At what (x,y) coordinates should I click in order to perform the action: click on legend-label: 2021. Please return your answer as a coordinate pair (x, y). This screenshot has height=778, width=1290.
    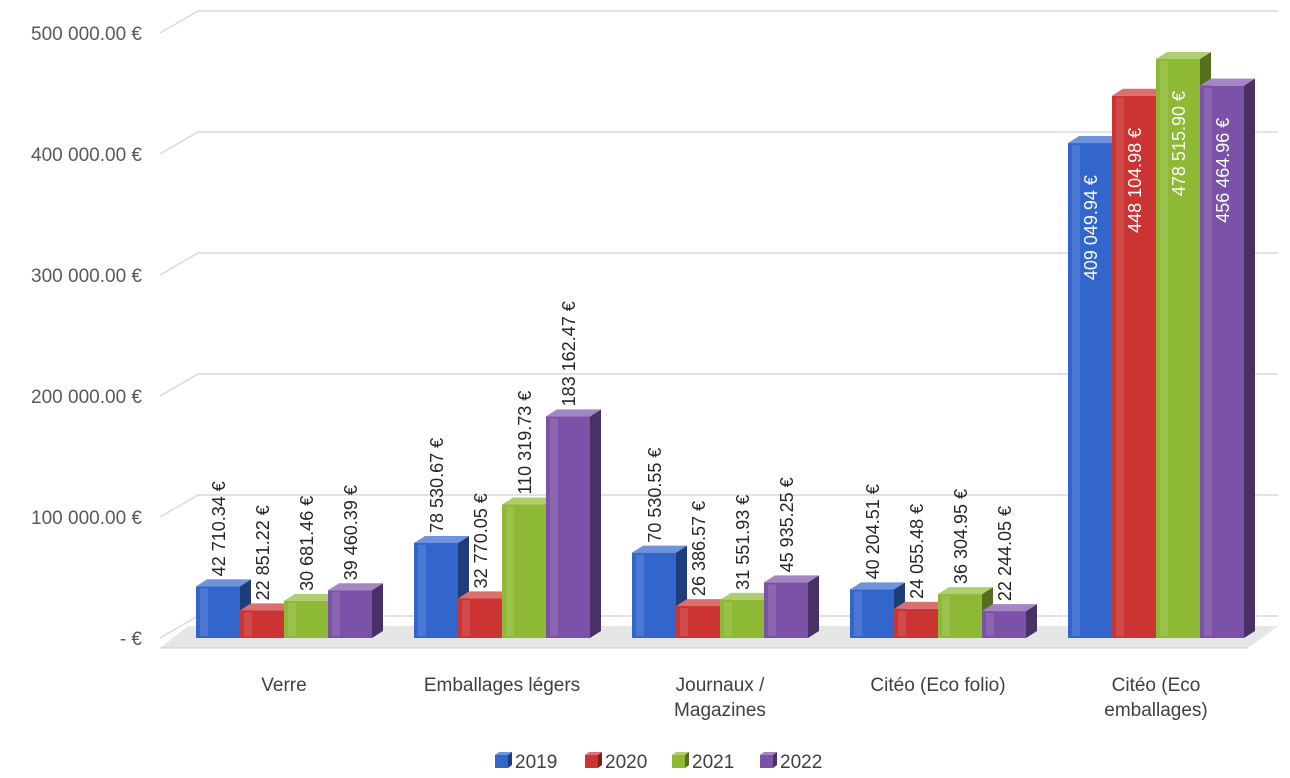
    Looking at the image, I should click on (713, 762).